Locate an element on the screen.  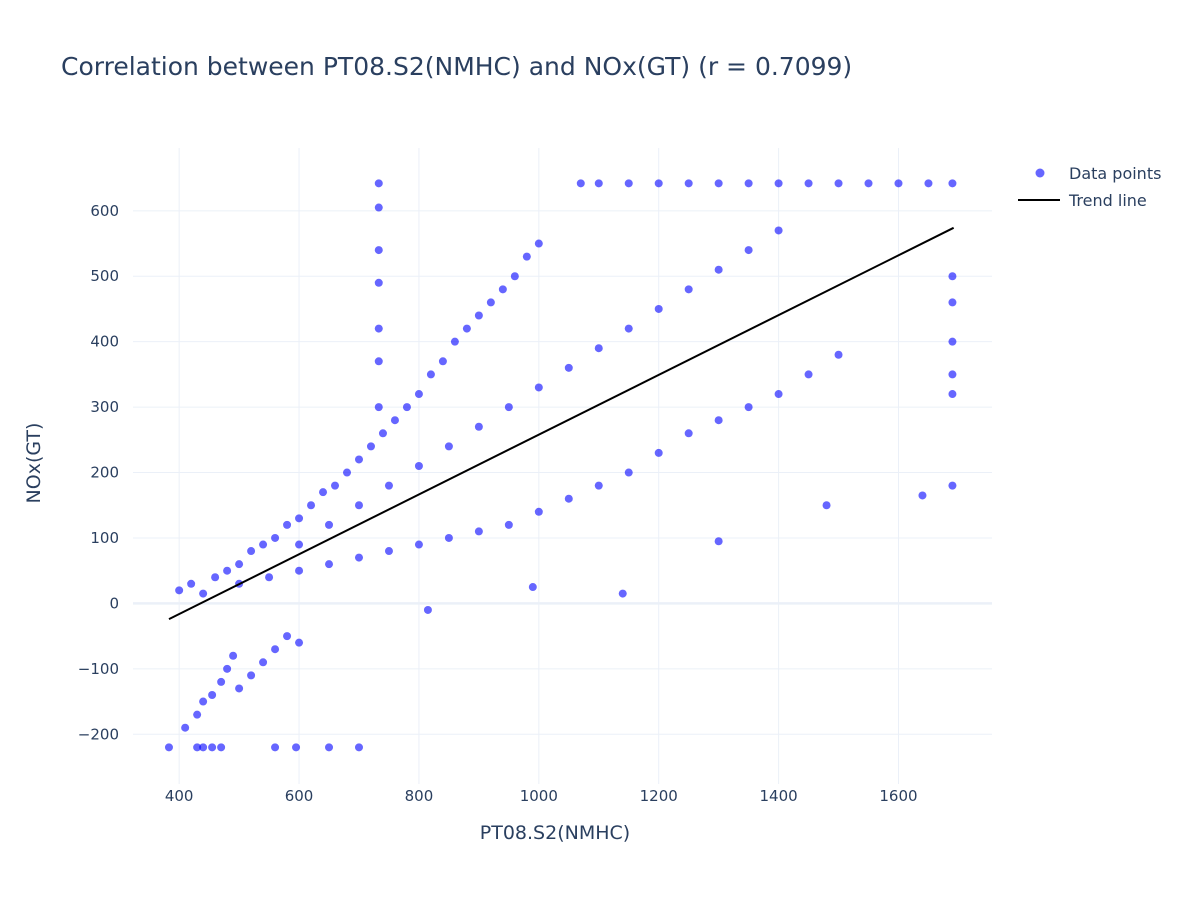
x-tick-label: 600 is located at coordinates (299, 796).